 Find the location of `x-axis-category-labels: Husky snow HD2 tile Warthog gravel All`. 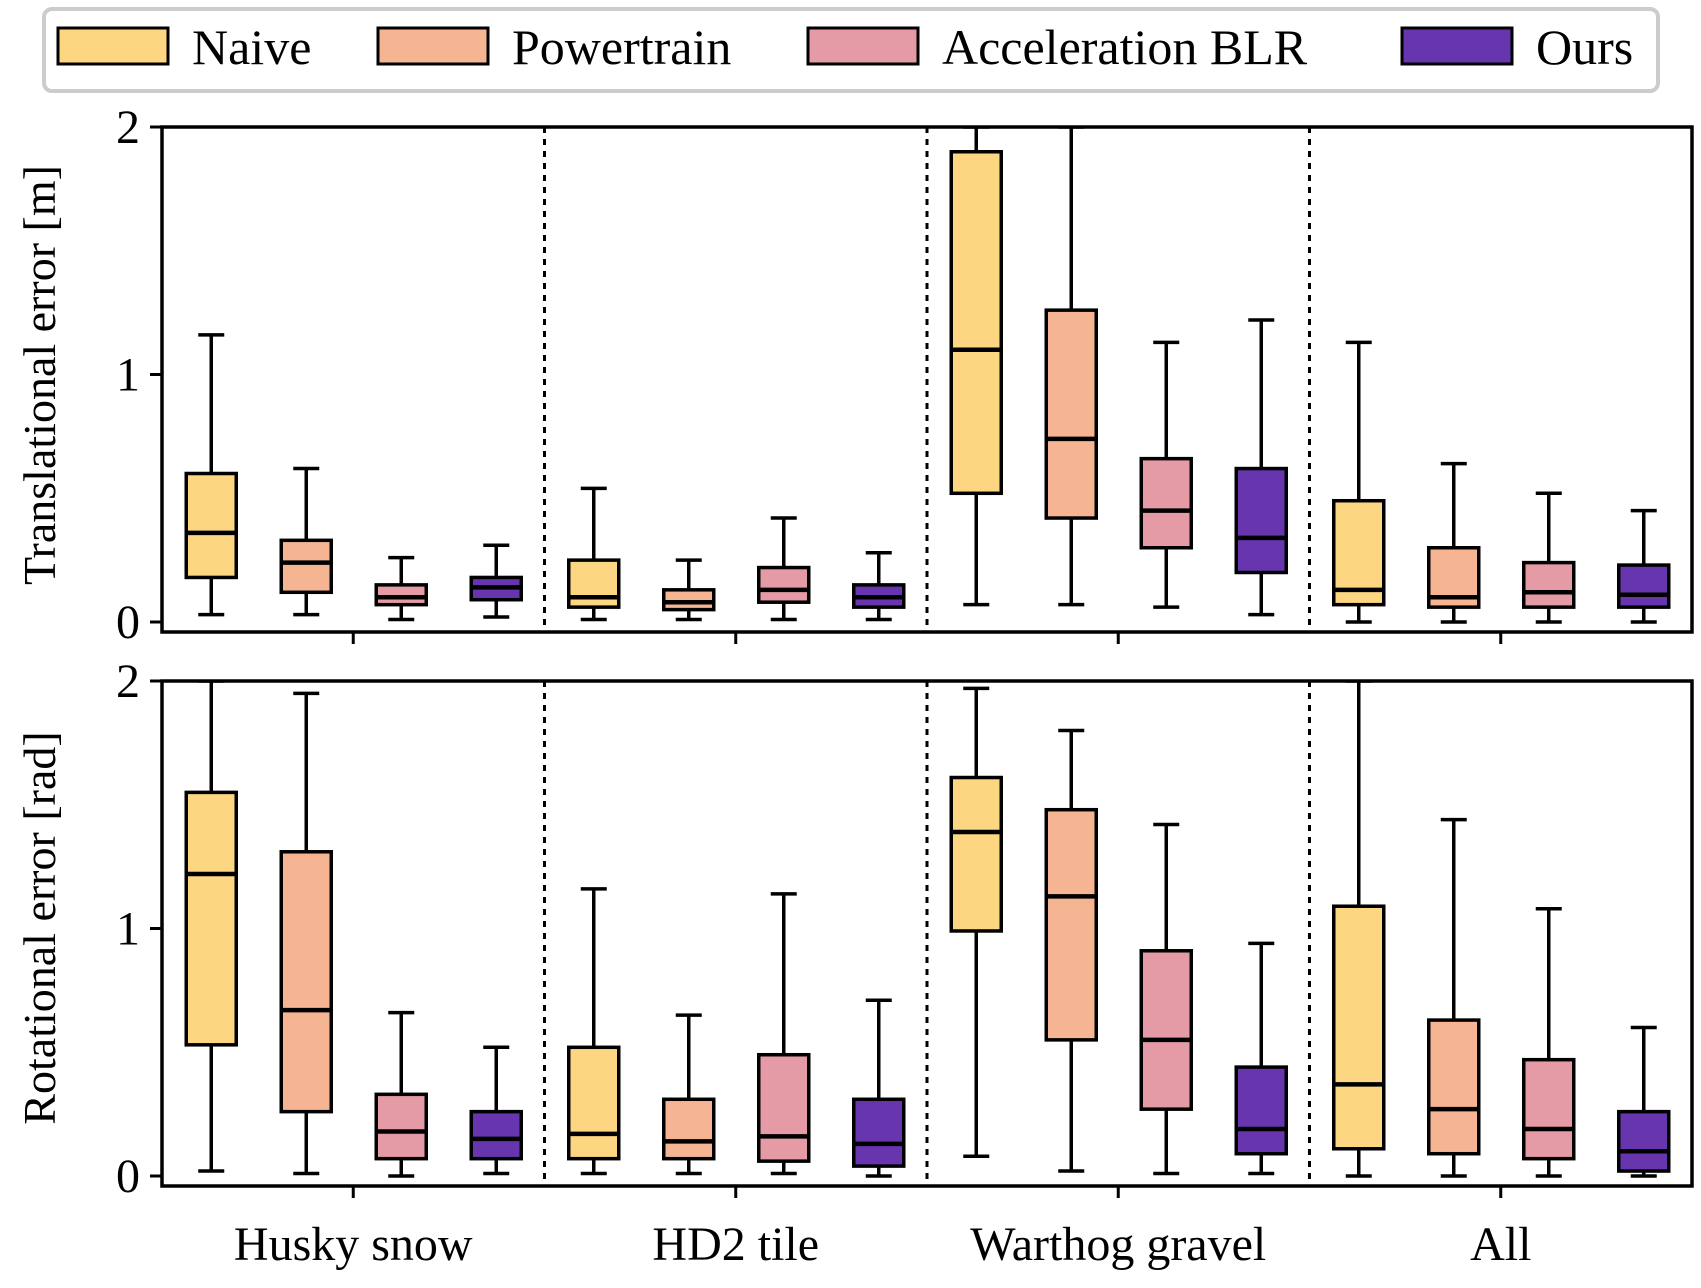

x-axis-category-labels: Husky snow HD2 tile Warthog gravel All is located at coordinates (883, 1244).